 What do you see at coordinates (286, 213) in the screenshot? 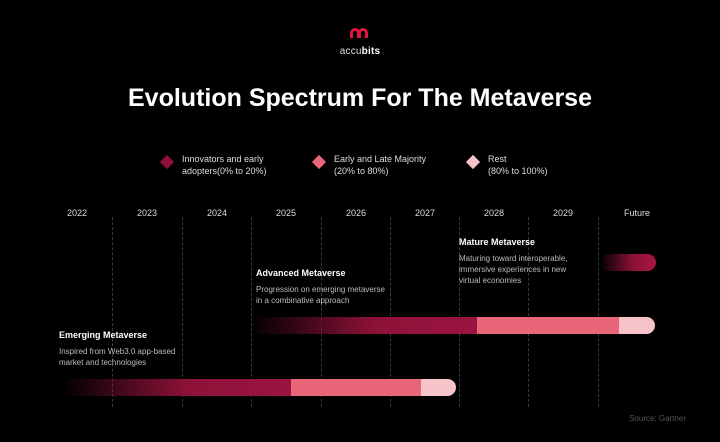
I see `year-label: 2025` at bounding box center [286, 213].